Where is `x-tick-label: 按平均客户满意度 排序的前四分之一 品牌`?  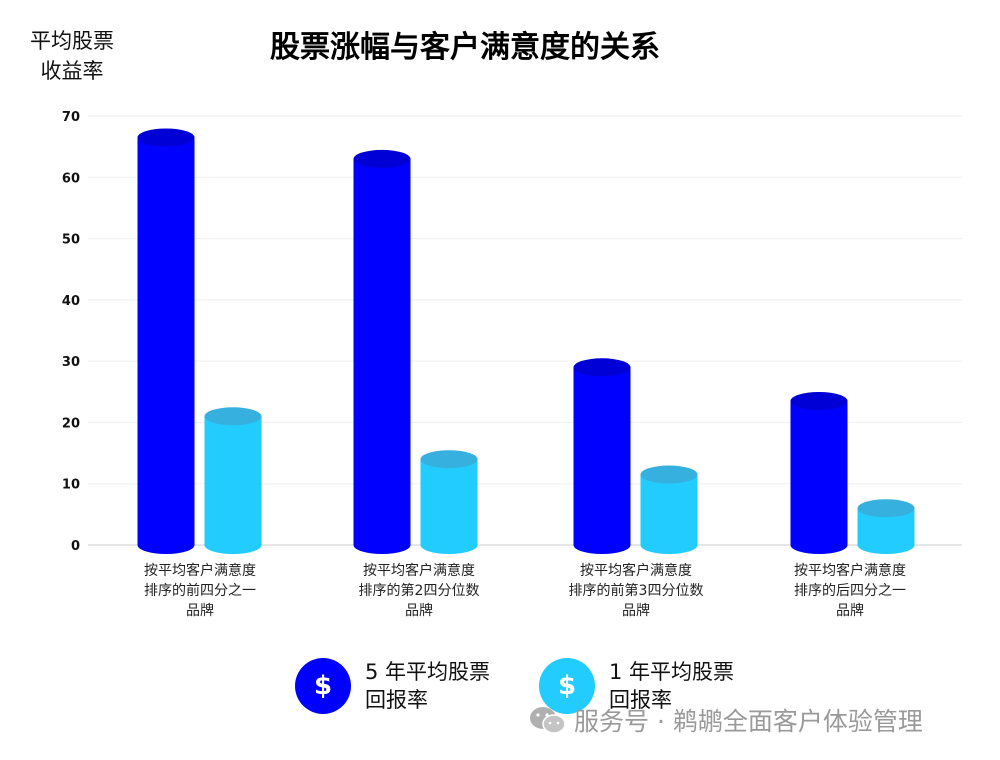
x-tick-label: 按平均客户满意度 排序的前四分之一 品牌 is located at coordinates (200, 591).